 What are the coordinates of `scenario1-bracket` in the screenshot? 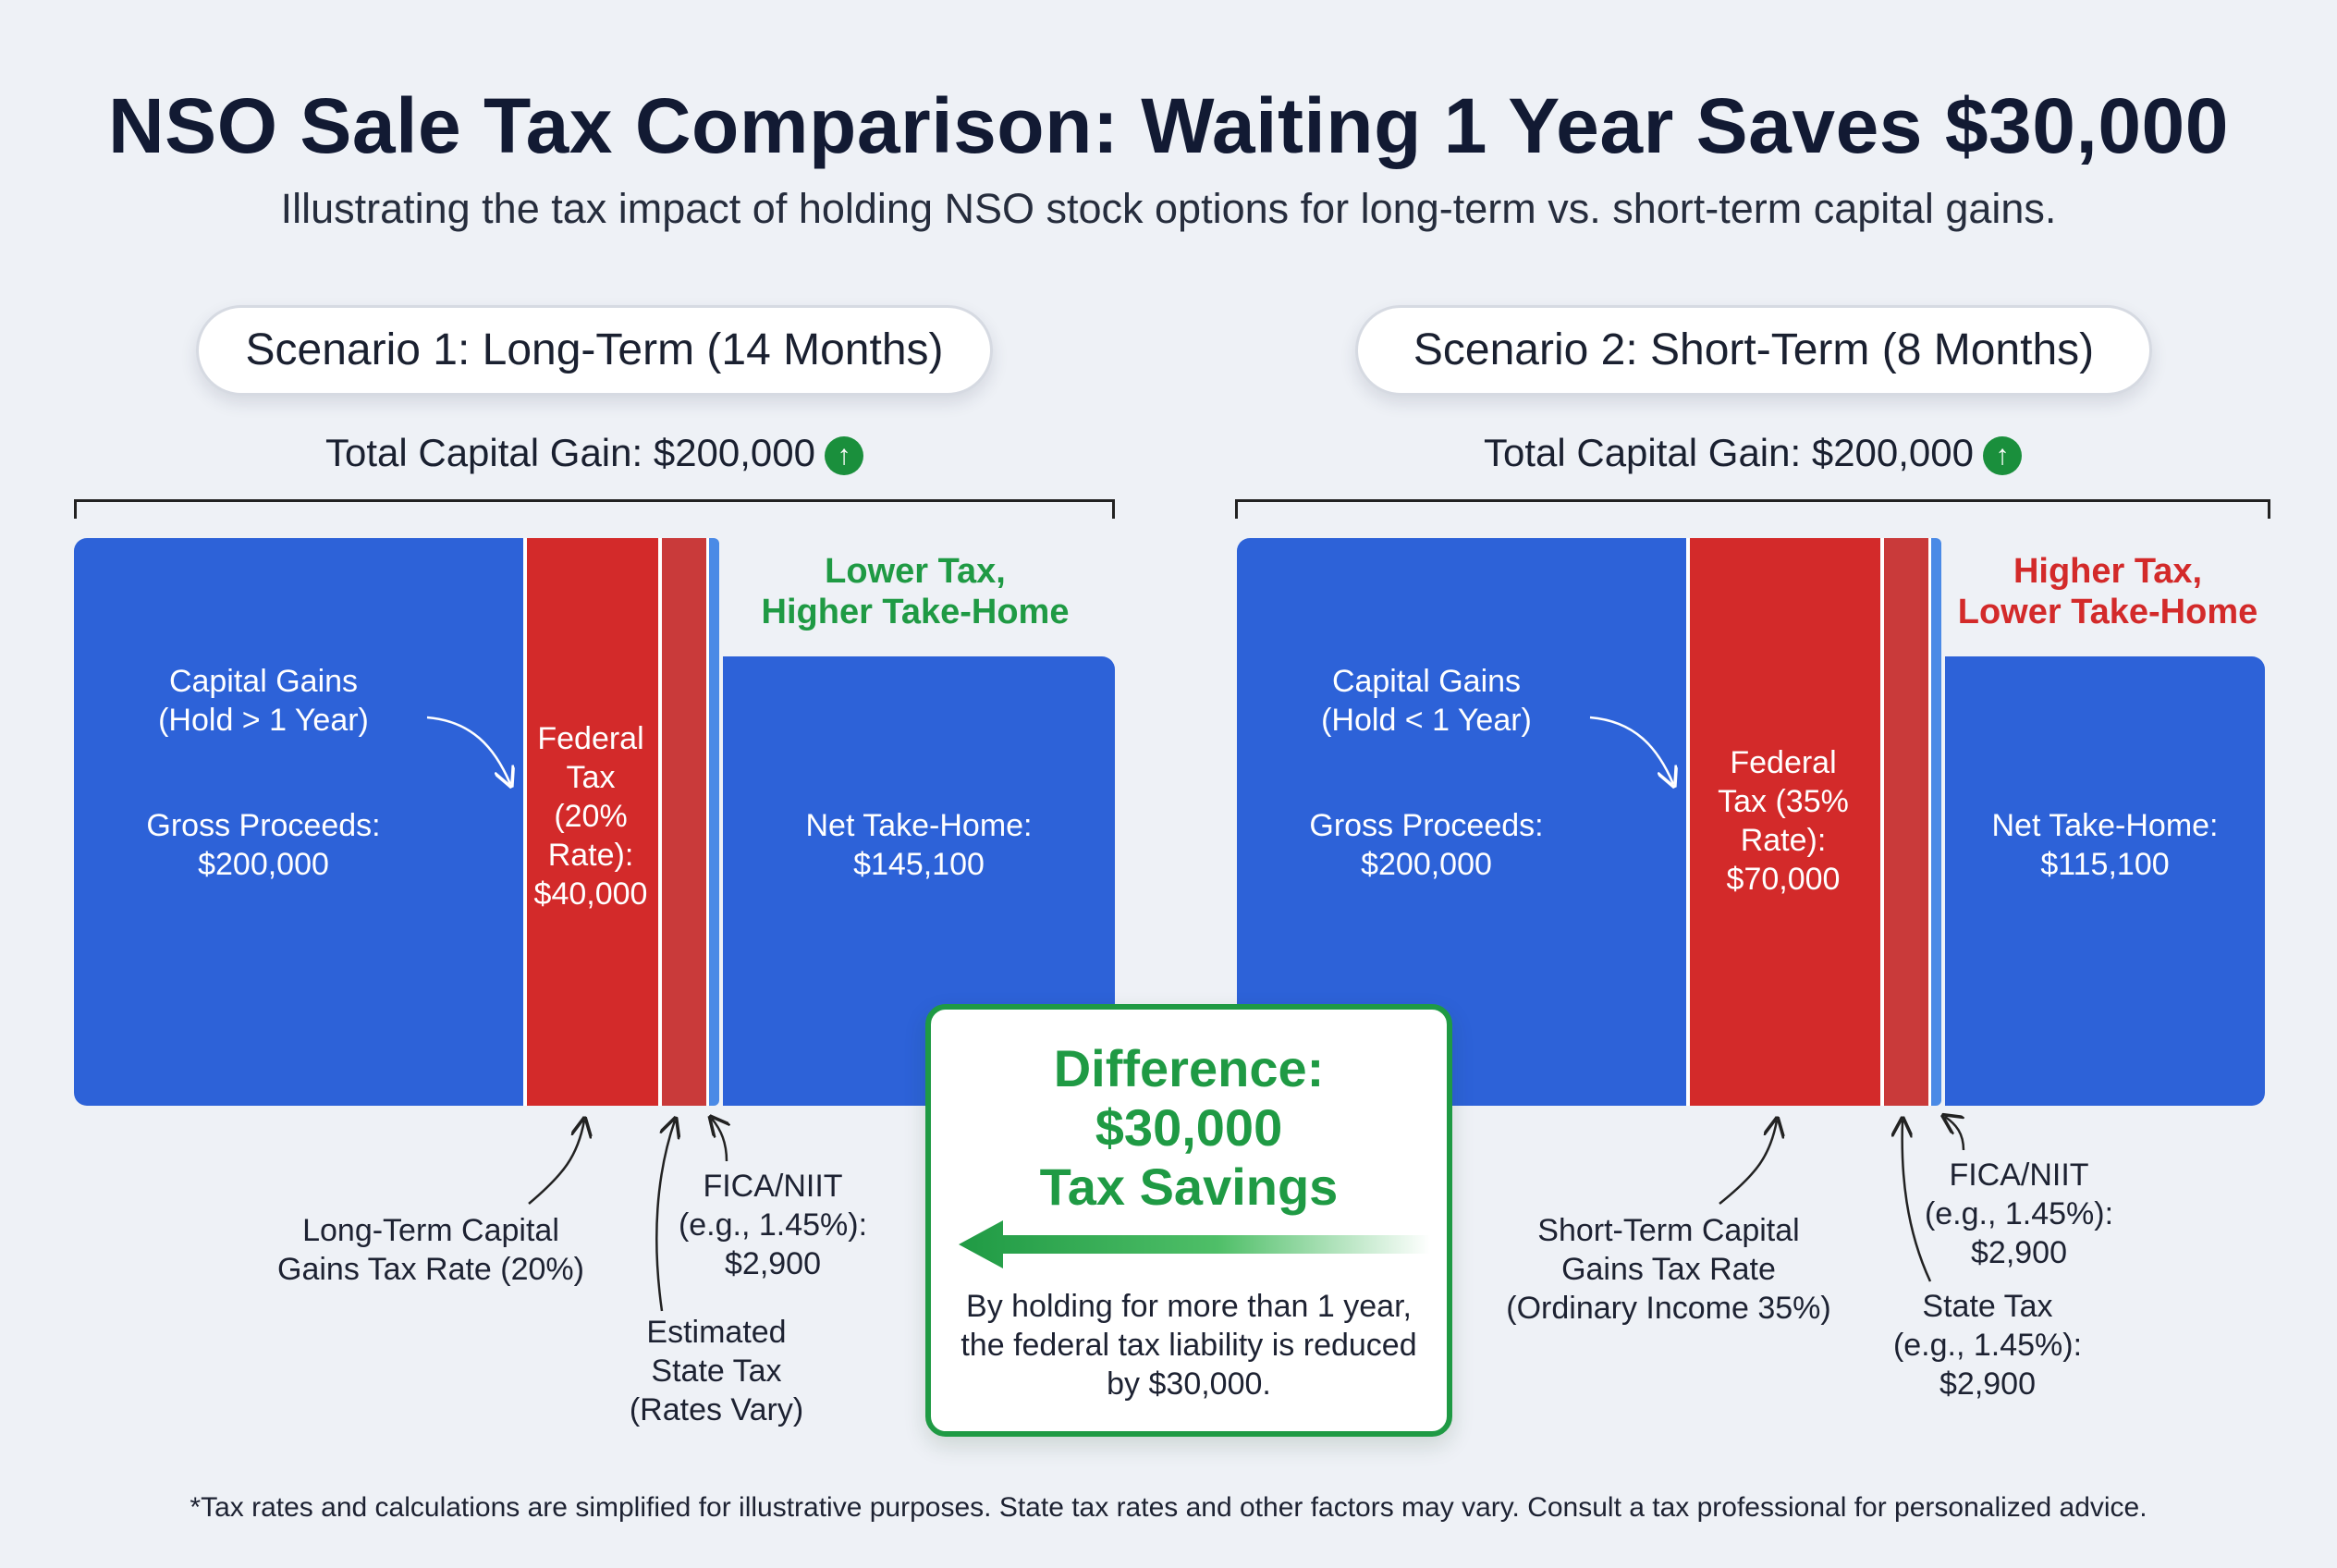 It's located at (594, 509).